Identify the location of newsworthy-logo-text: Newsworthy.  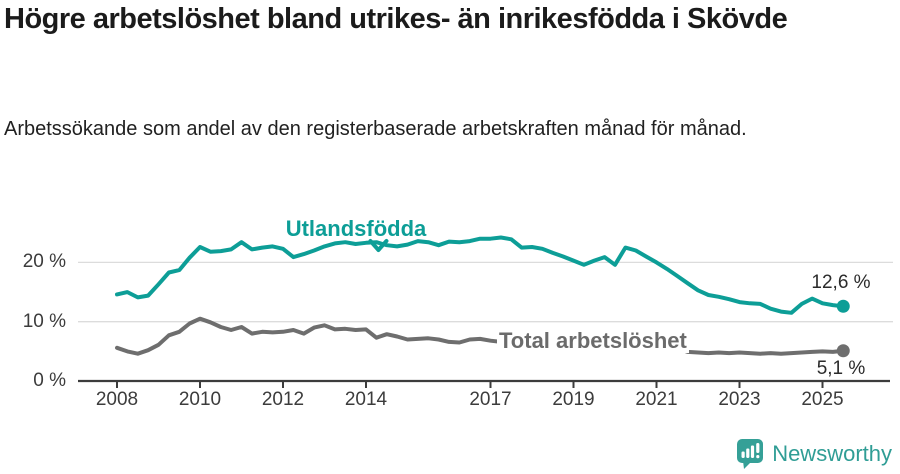
(832, 453).